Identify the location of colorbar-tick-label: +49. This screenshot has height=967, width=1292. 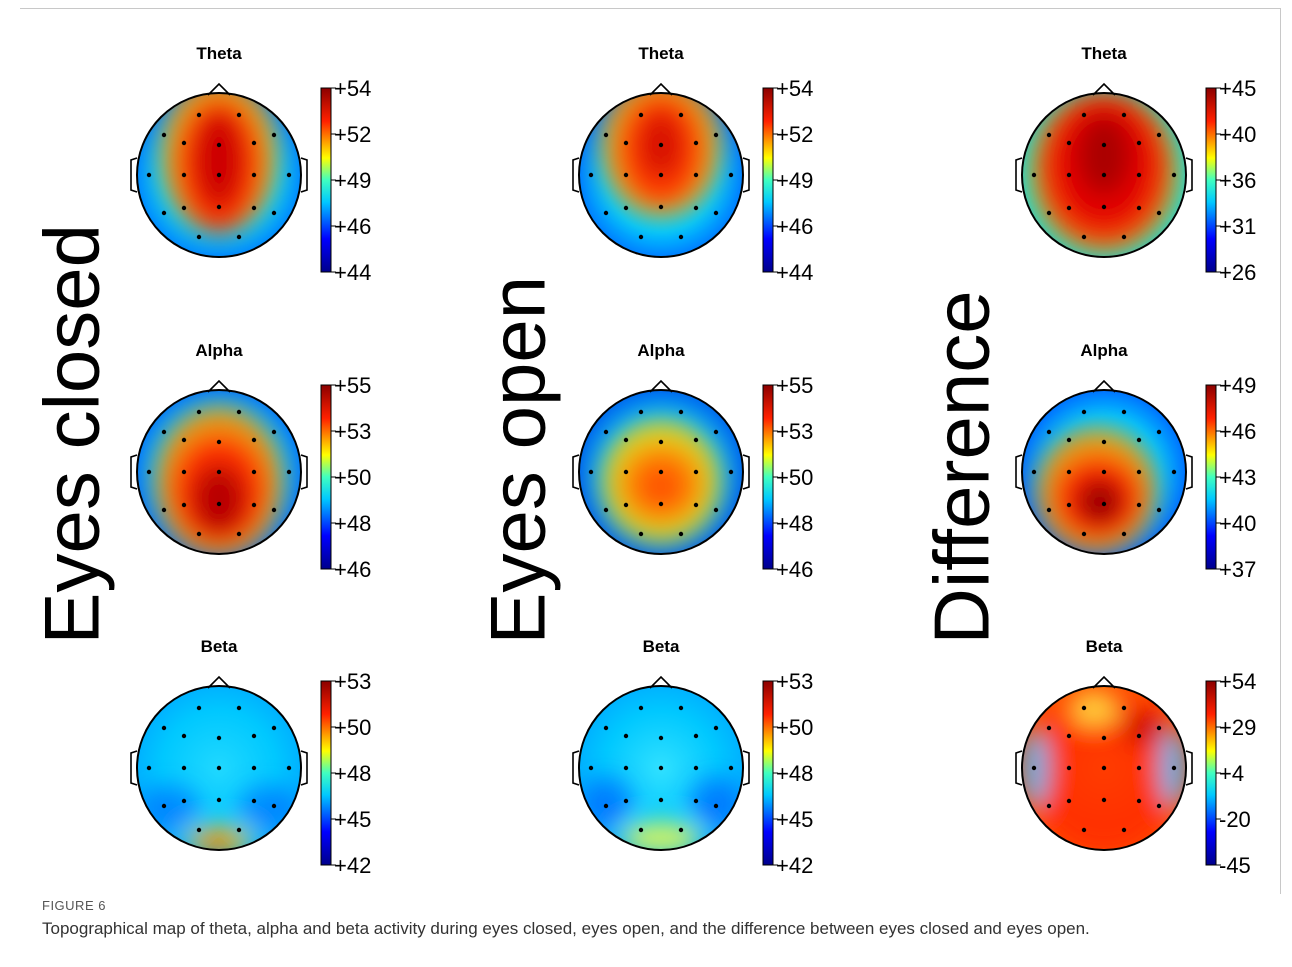
(352, 180).